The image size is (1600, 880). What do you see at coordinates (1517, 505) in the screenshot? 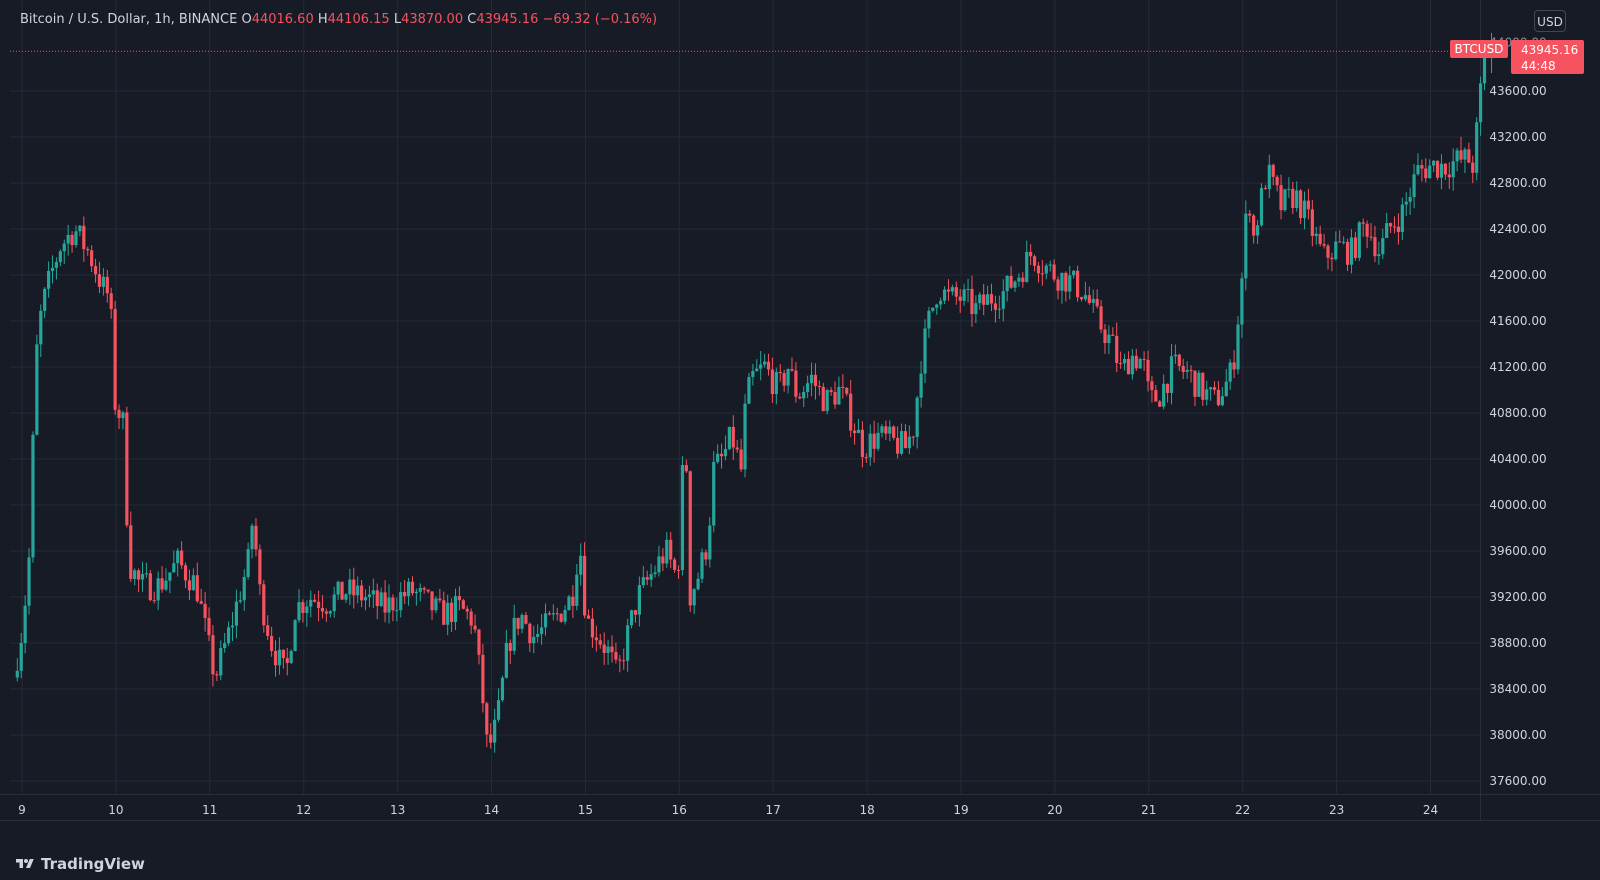
I see `y-tick-label: 40000.00` at bounding box center [1517, 505].